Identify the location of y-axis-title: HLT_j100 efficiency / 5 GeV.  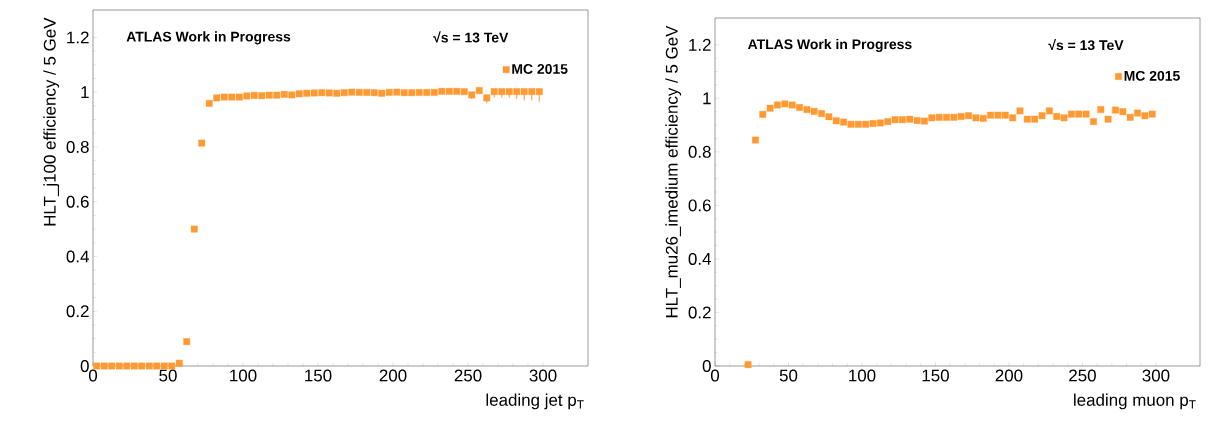
(51, 121).